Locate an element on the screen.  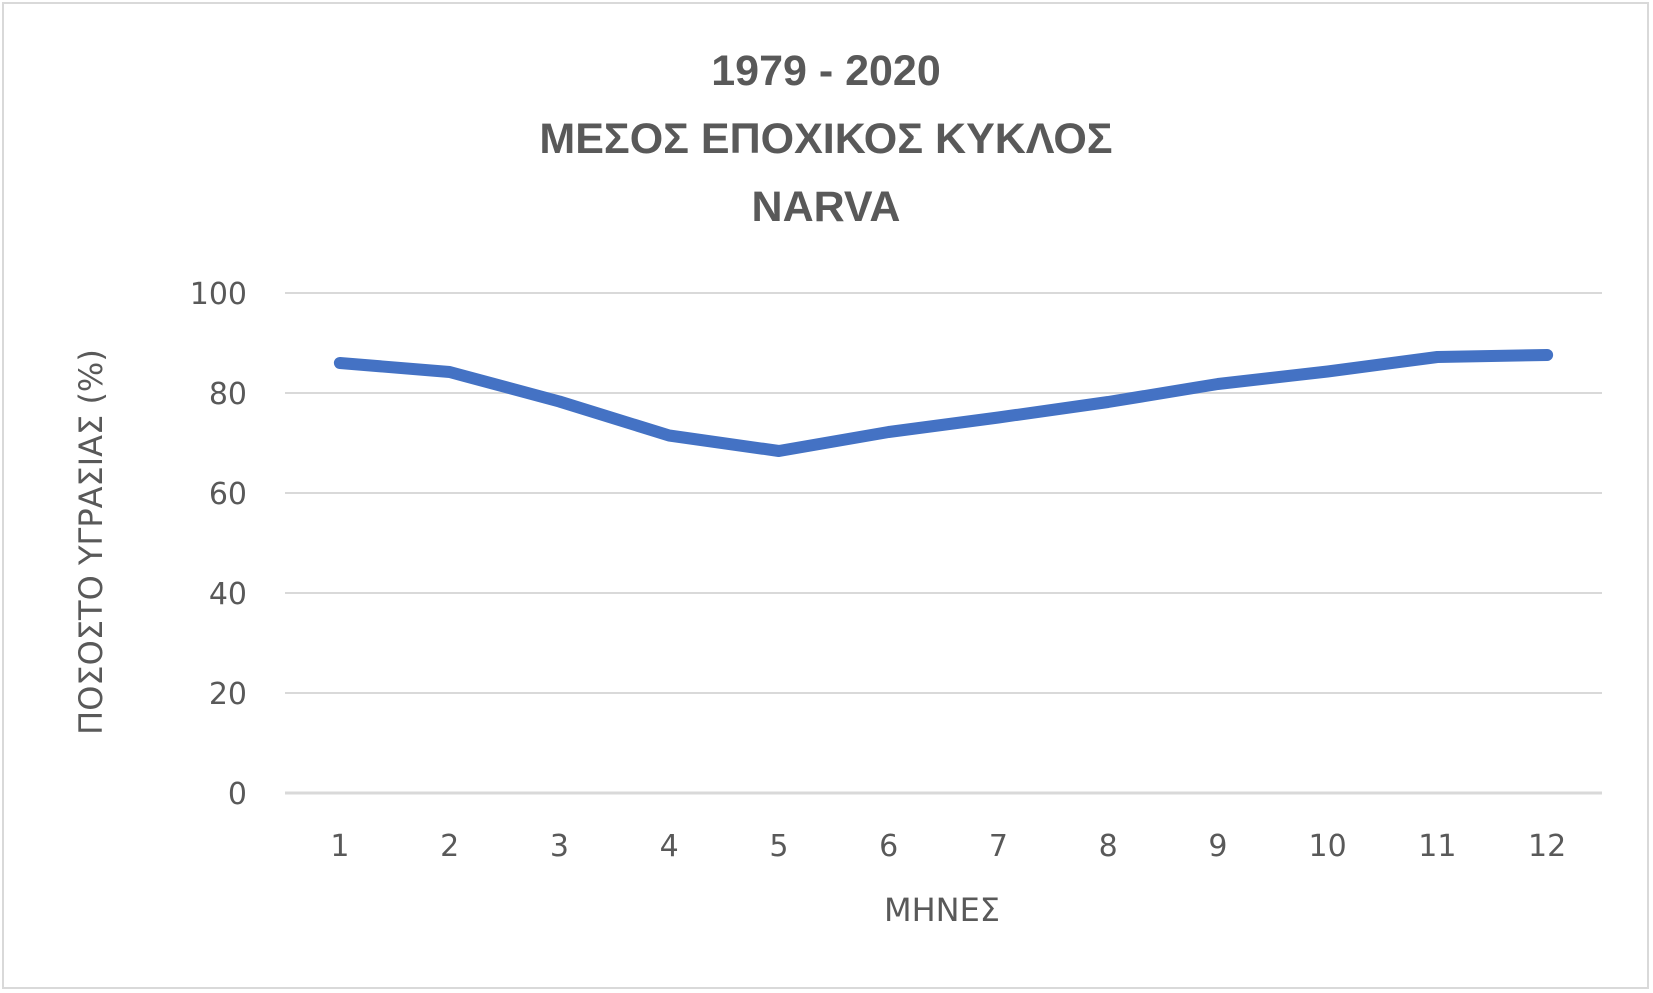
x-tick-label: 1 is located at coordinates (339, 846).